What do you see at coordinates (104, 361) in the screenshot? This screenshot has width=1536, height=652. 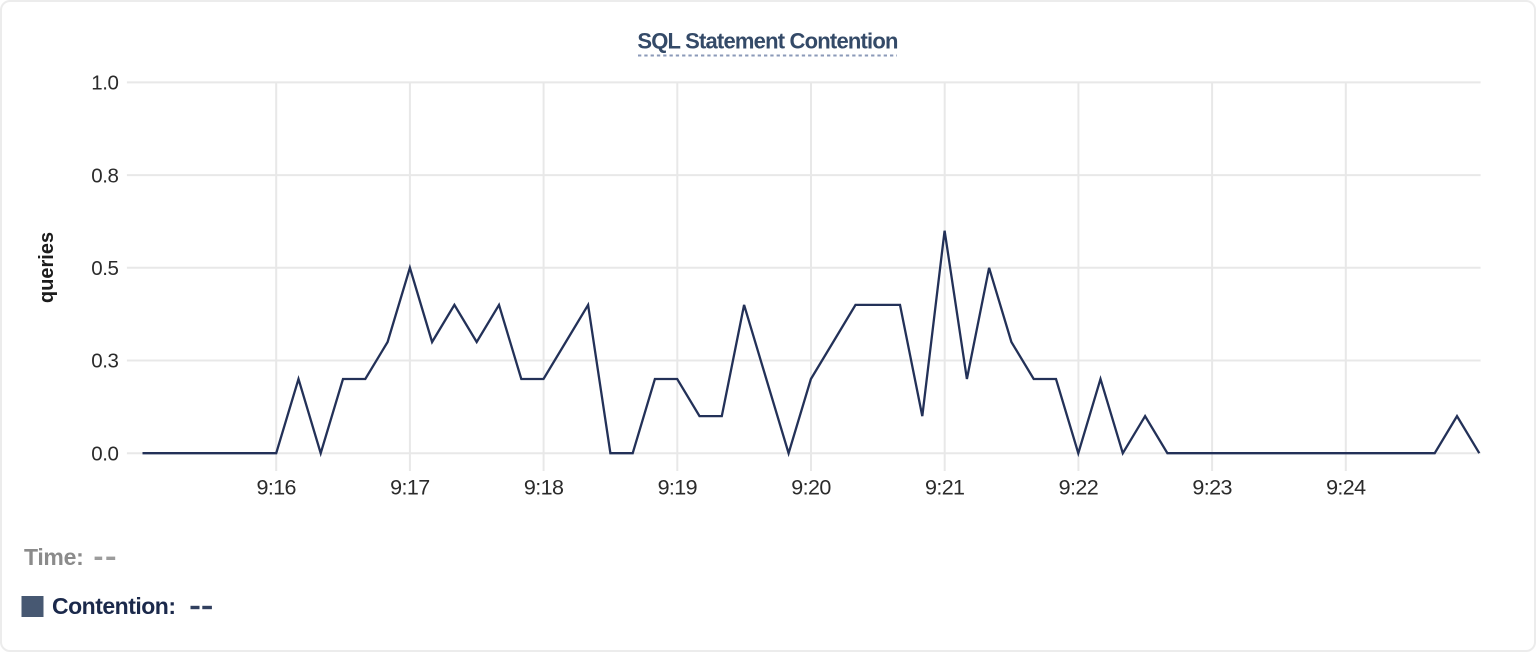 I see `svg-text: 0.3` at bounding box center [104, 361].